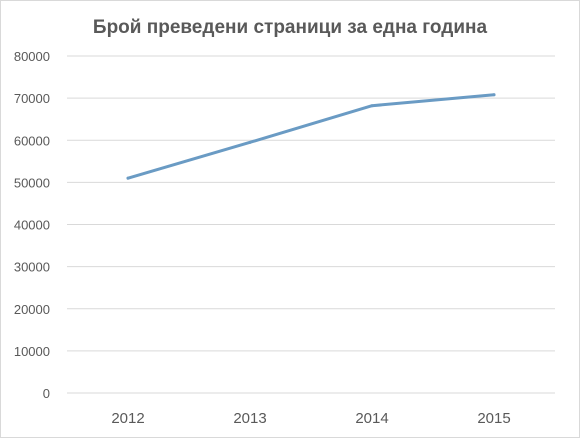 The height and width of the screenshot is (438, 580). What do you see at coordinates (249, 418) in the screenshot?
I see `x-tick-label: 2013` at bounding box center [249, 418].